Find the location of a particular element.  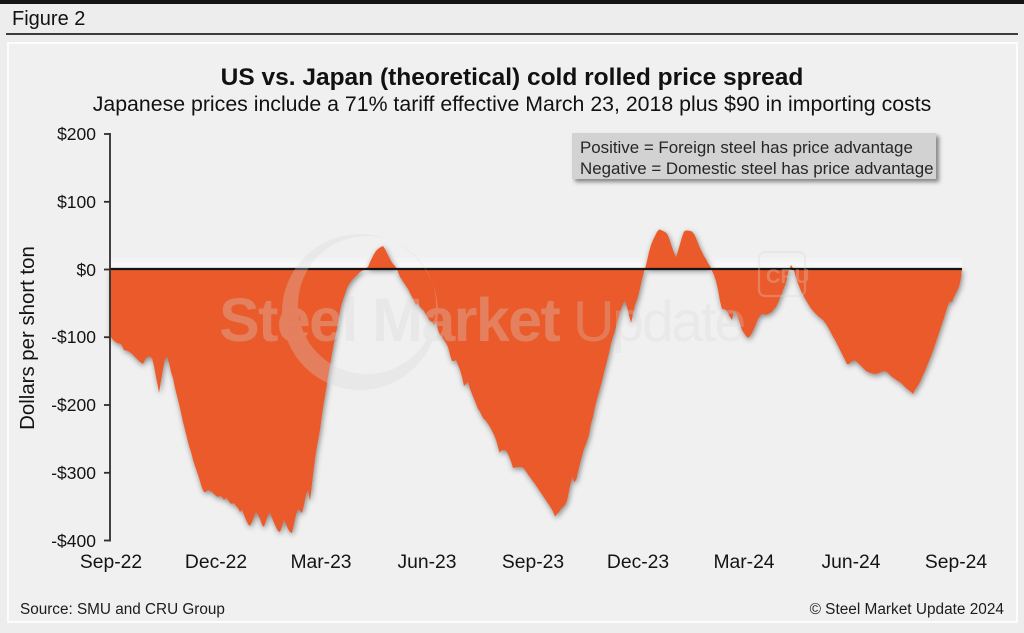

svg-text: Update is located at coordinates (658, 322).